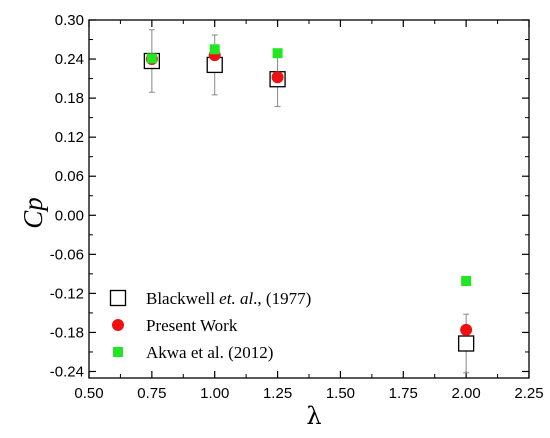 This screenshot has width=550, height=438. What do you see at coordinates (69, 59) in the screenshot?
I see `y-tick-label: 0.24` at bounding box center [69, 59].